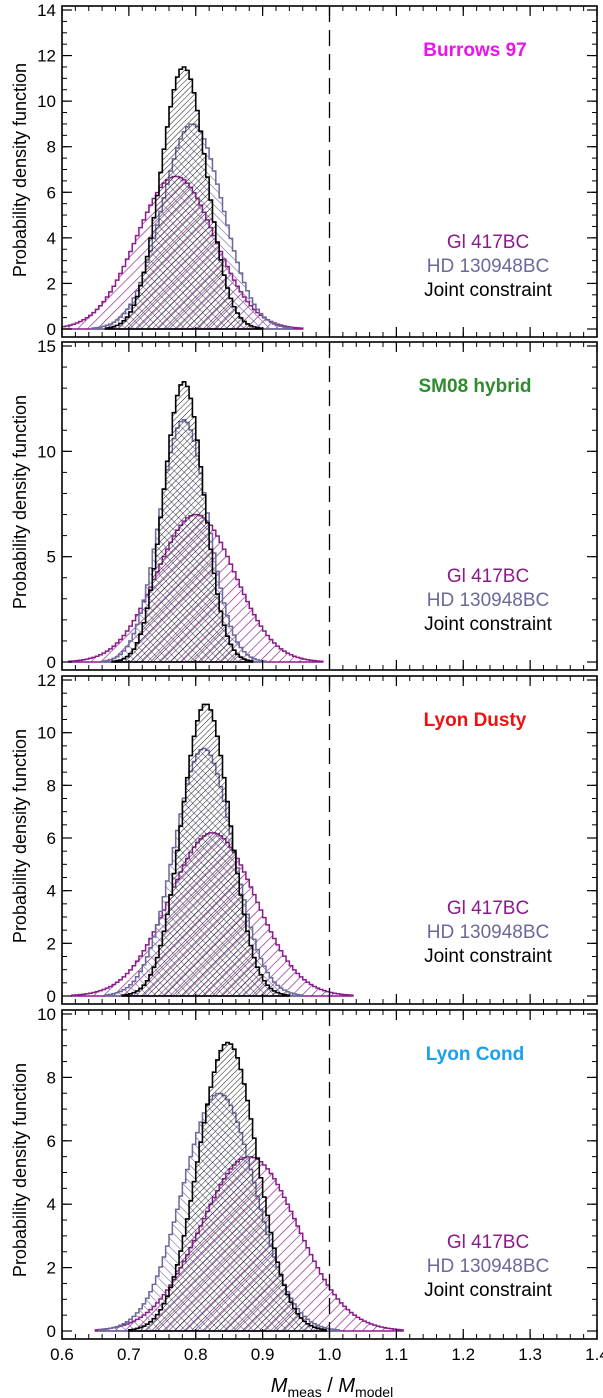 This screenshot has width=603, height=1398. What do you see at coordinates (475, 1054) in the screenshot?
I see `panel-title: Lyon Cond` at bounding box center [475, 1054].